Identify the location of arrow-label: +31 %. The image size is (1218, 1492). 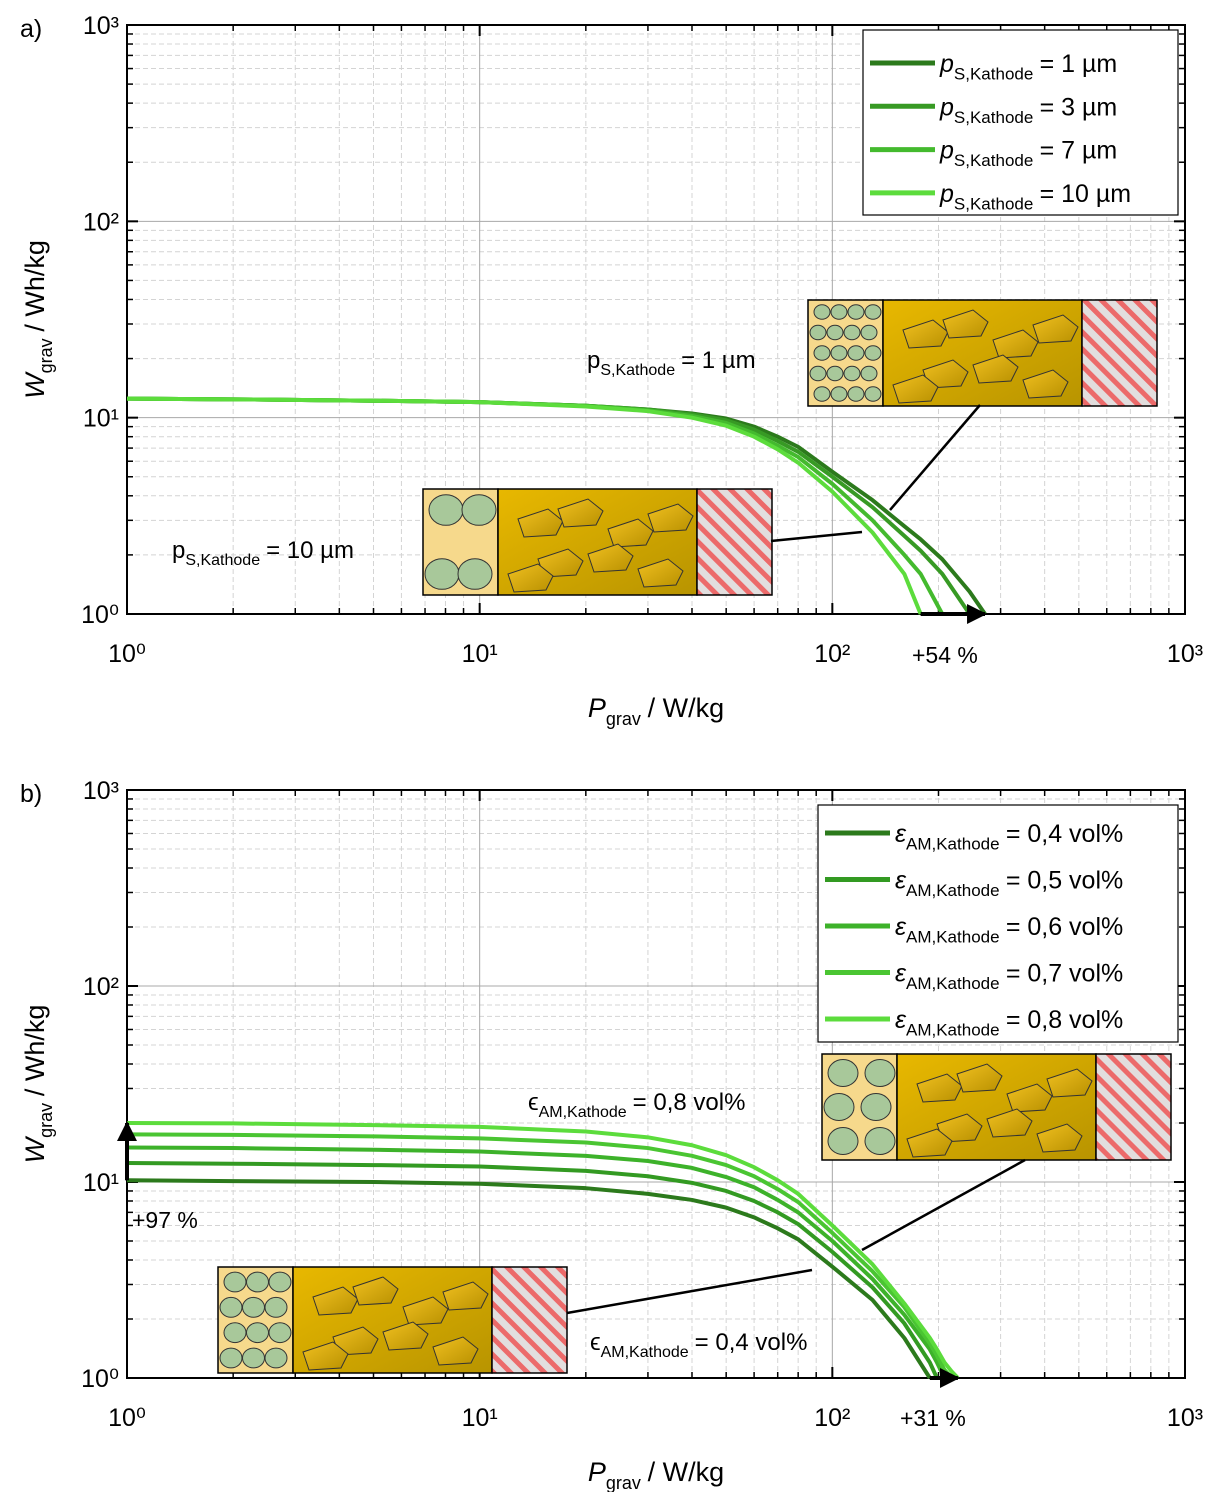
(933, 1418).